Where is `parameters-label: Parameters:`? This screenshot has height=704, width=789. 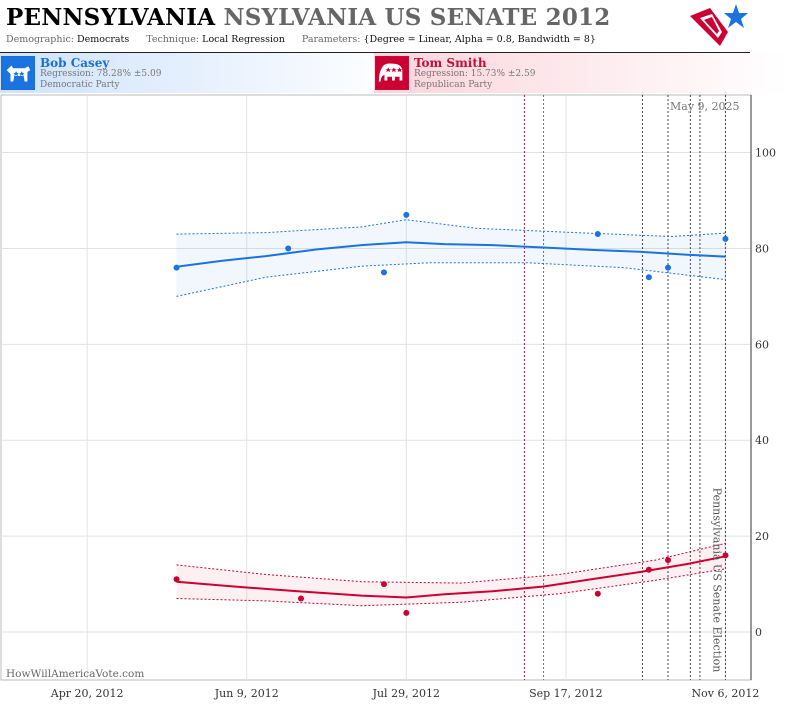
parameters-label: Parameters: is located at coordinates (331, 39).